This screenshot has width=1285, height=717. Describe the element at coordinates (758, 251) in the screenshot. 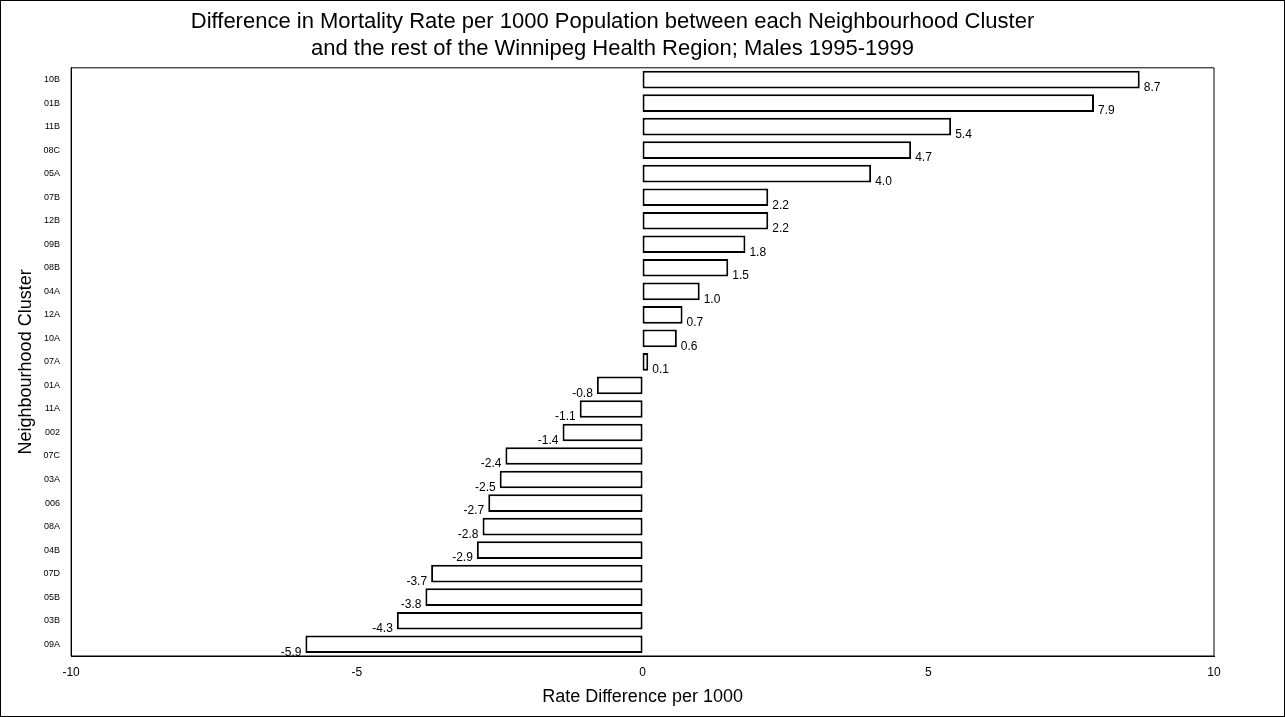

I see `data-label: 1.8` at that location.